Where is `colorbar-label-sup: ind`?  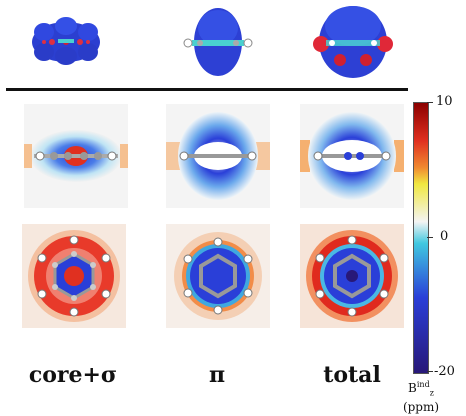 colorbar-label-sup: ind is located at coordinates (423, 384).